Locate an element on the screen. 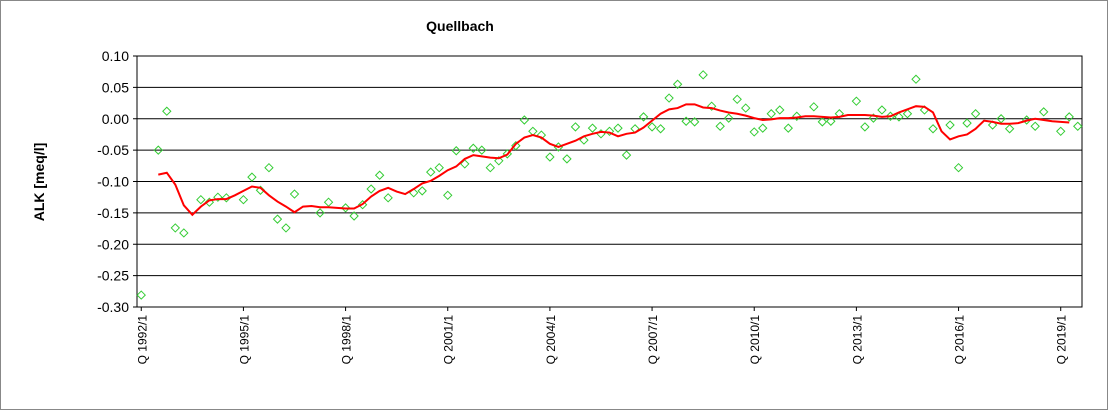  y-axis-label: ALK [meq/l] is located at coordinates (39, 182).